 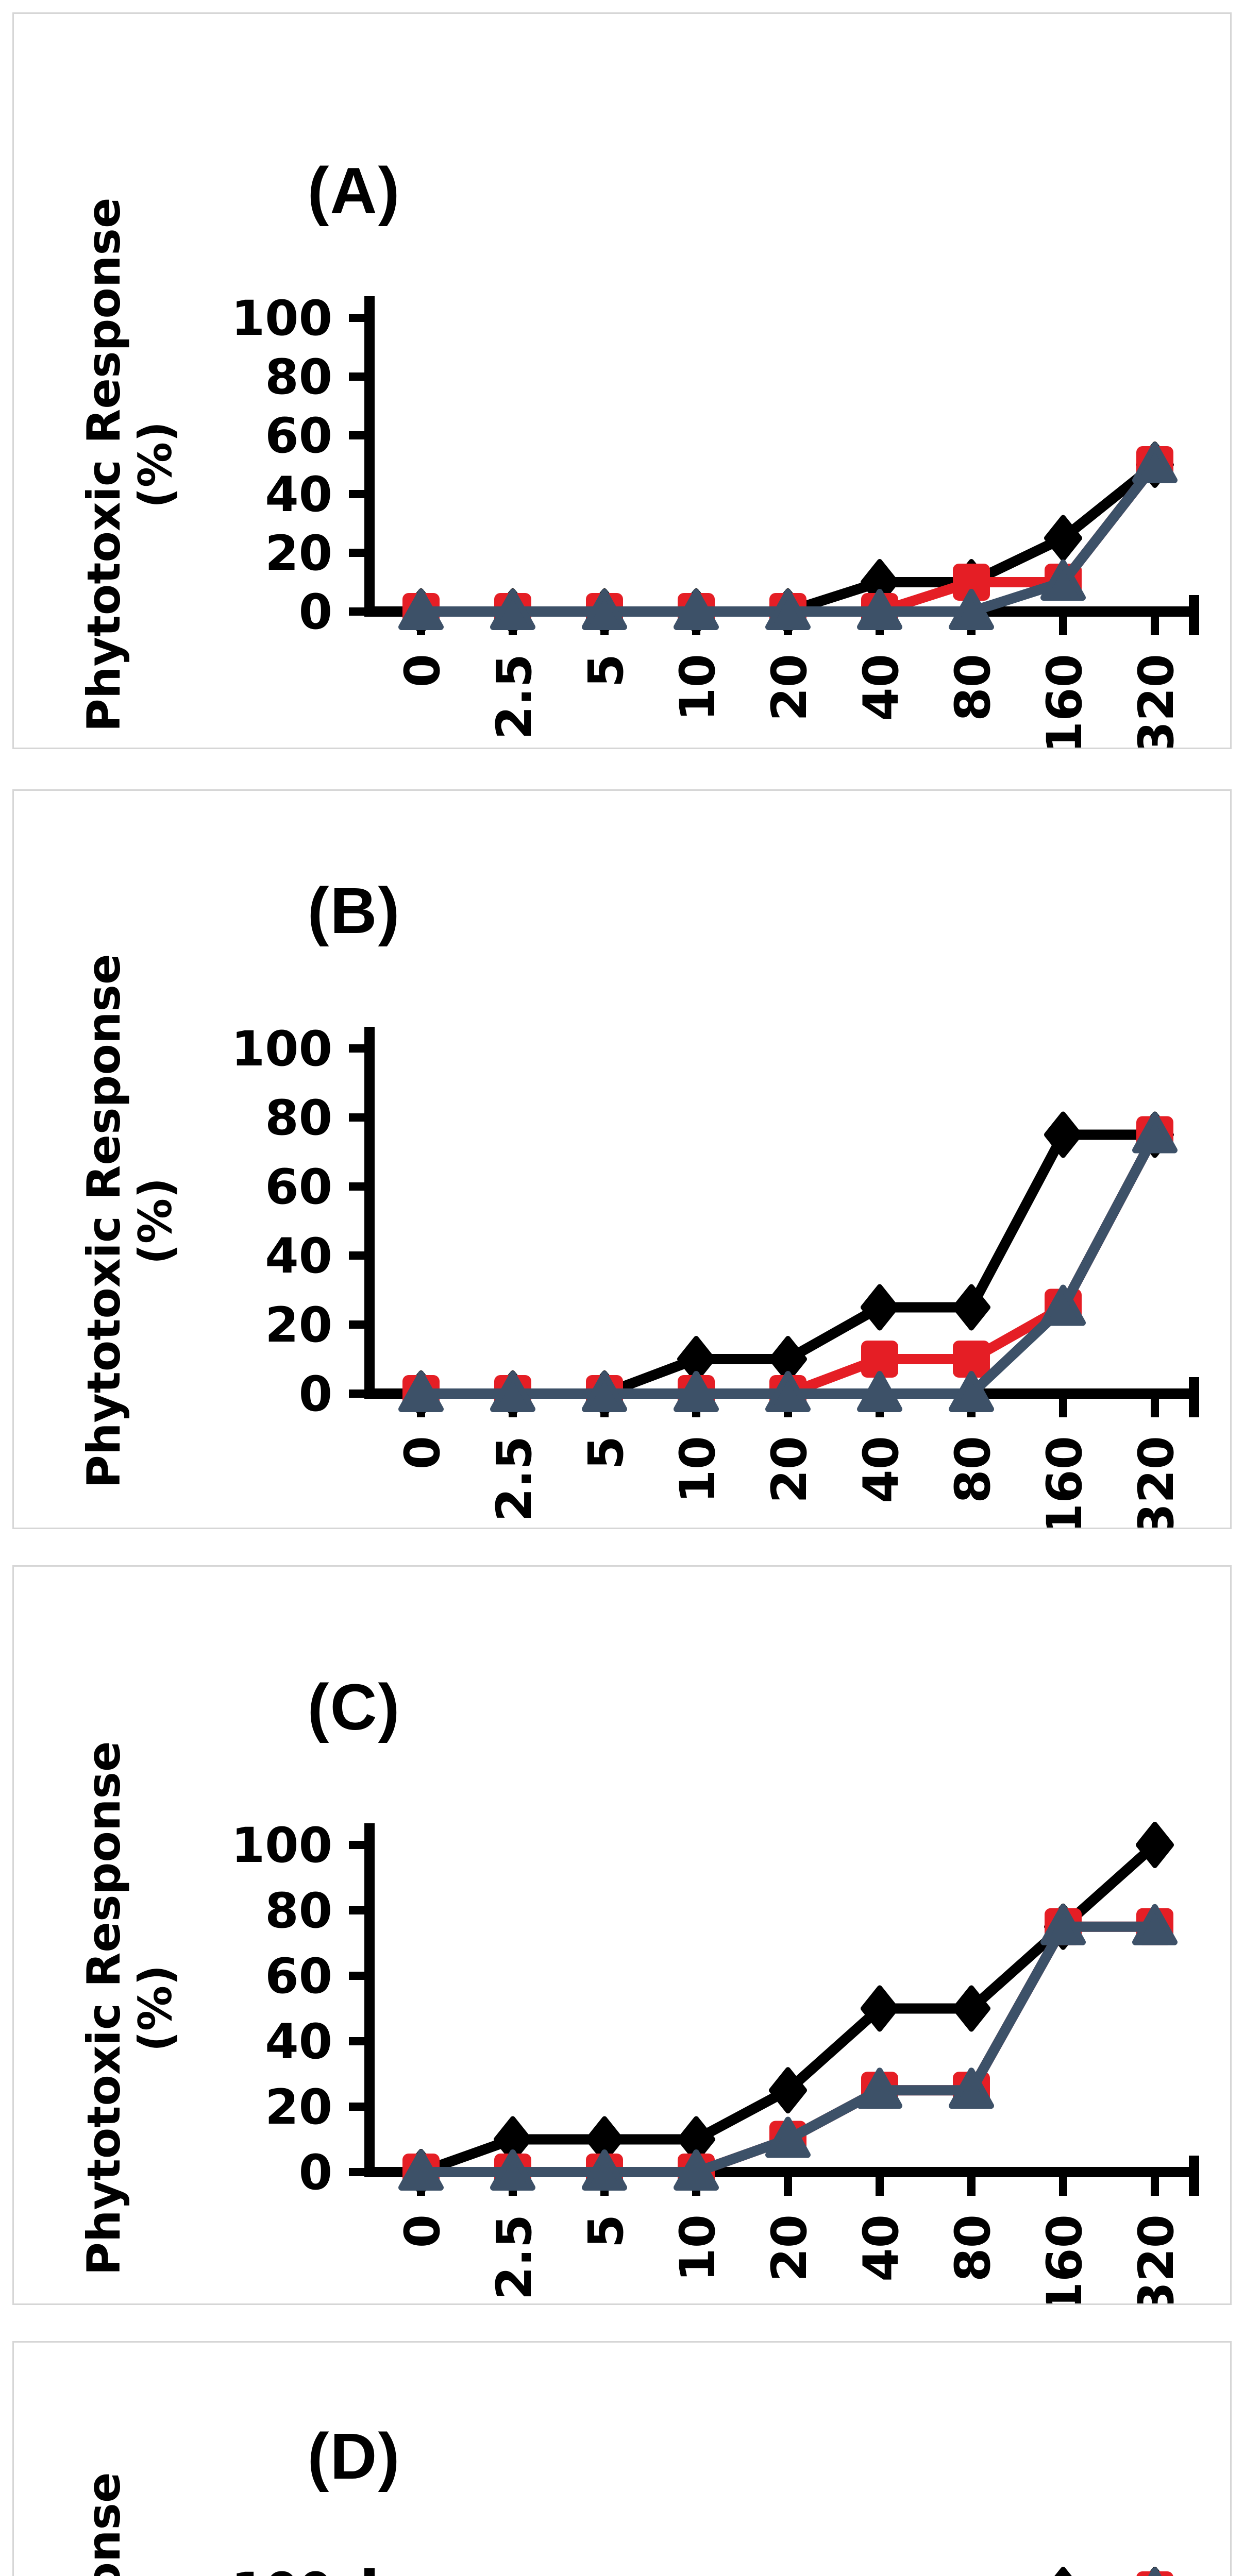 What do you see at coordinates (354, 2456) in the screenshot?
I see `panel-d-title: (D)` at bounding box center [354, 2456].